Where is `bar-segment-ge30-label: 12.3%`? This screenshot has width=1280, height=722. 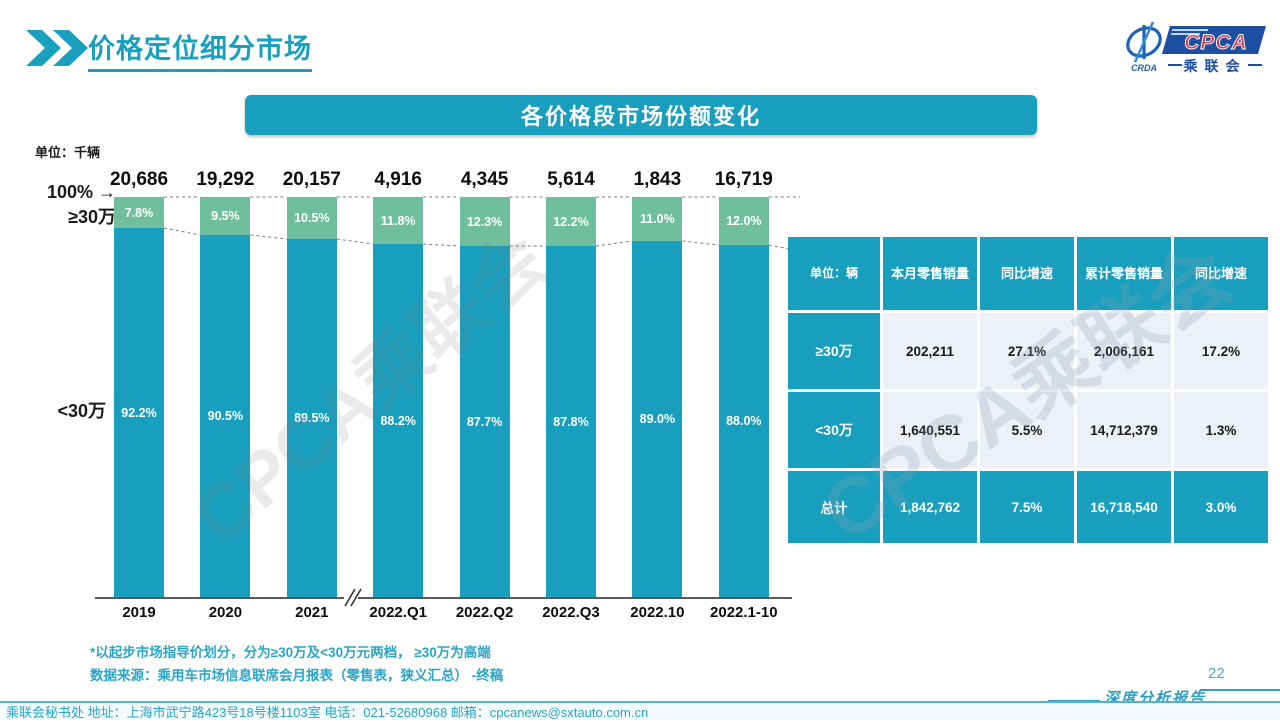 bar-segment-ge30-label: 12.3% is located at coordinates (484, 221).